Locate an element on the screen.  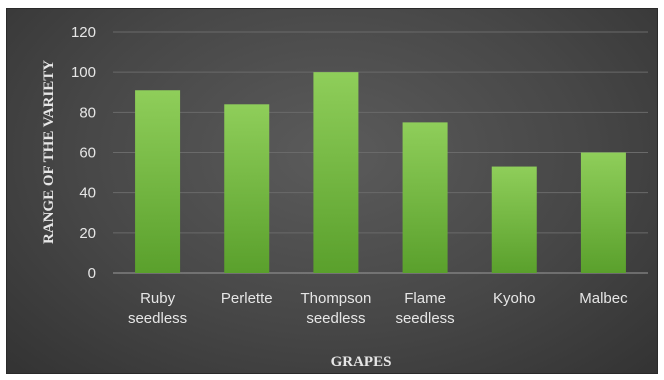
x-tick-label: Perlette is located at coordinates (247, 298).